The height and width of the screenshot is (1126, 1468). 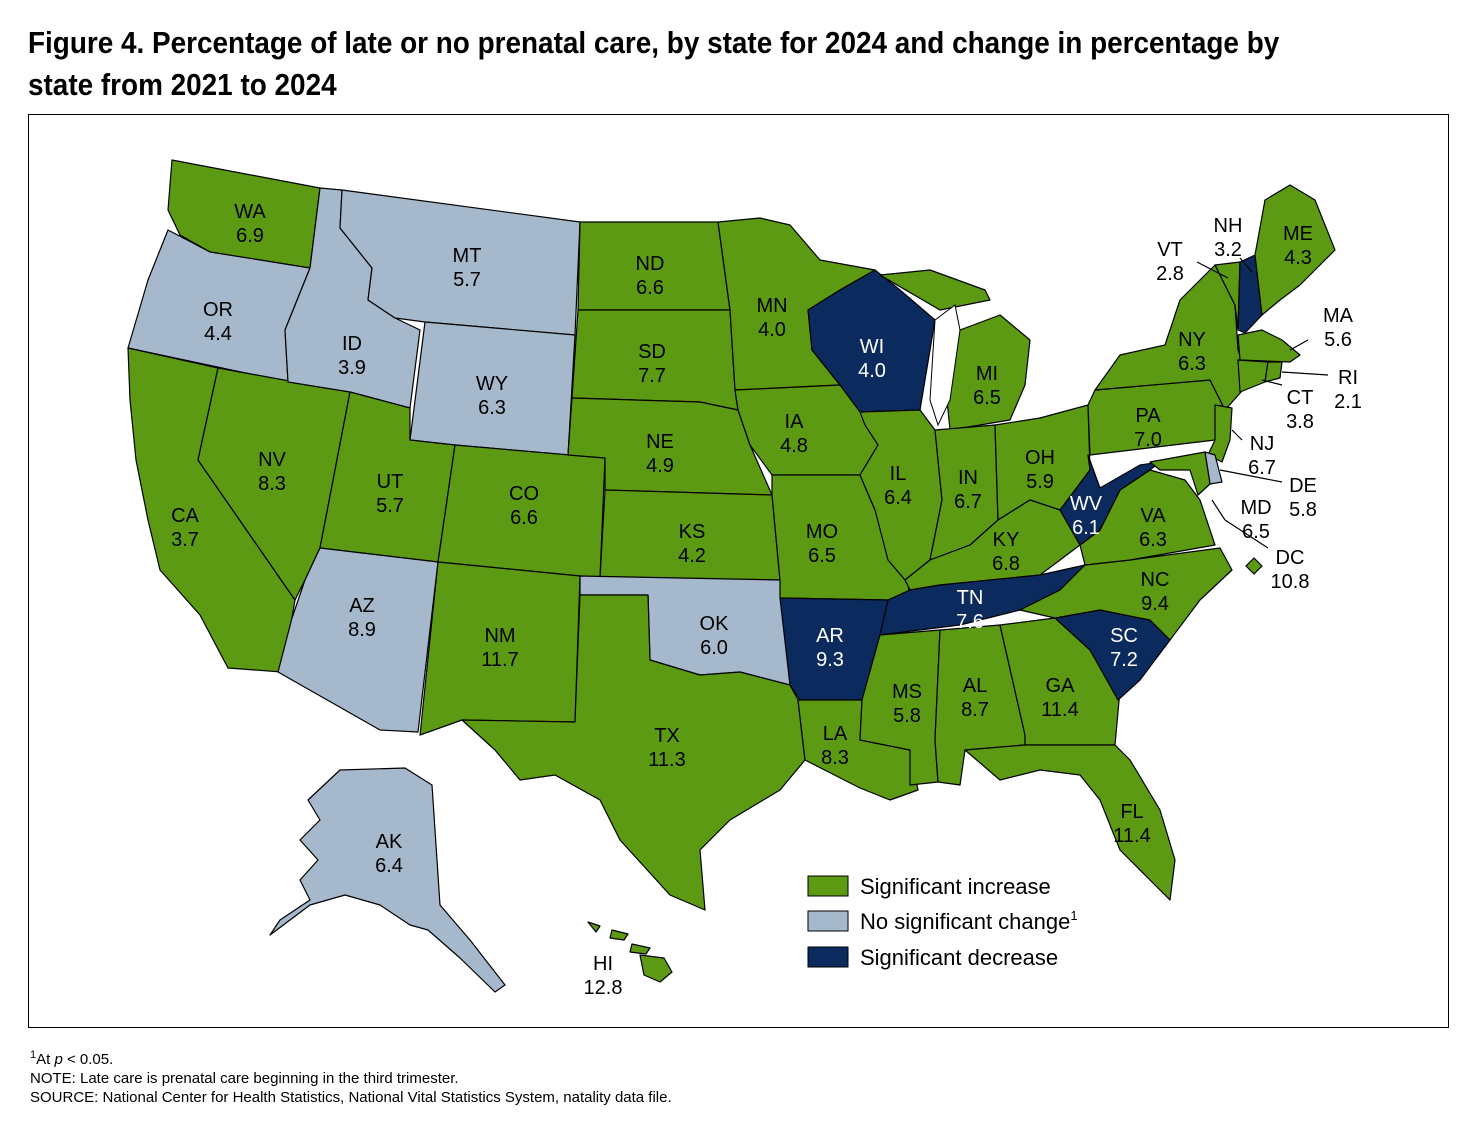 What do you see at coordinates (828, 886) in the screenshot?
I see `legend-swatch-increase` at bounding box center [828, 886].